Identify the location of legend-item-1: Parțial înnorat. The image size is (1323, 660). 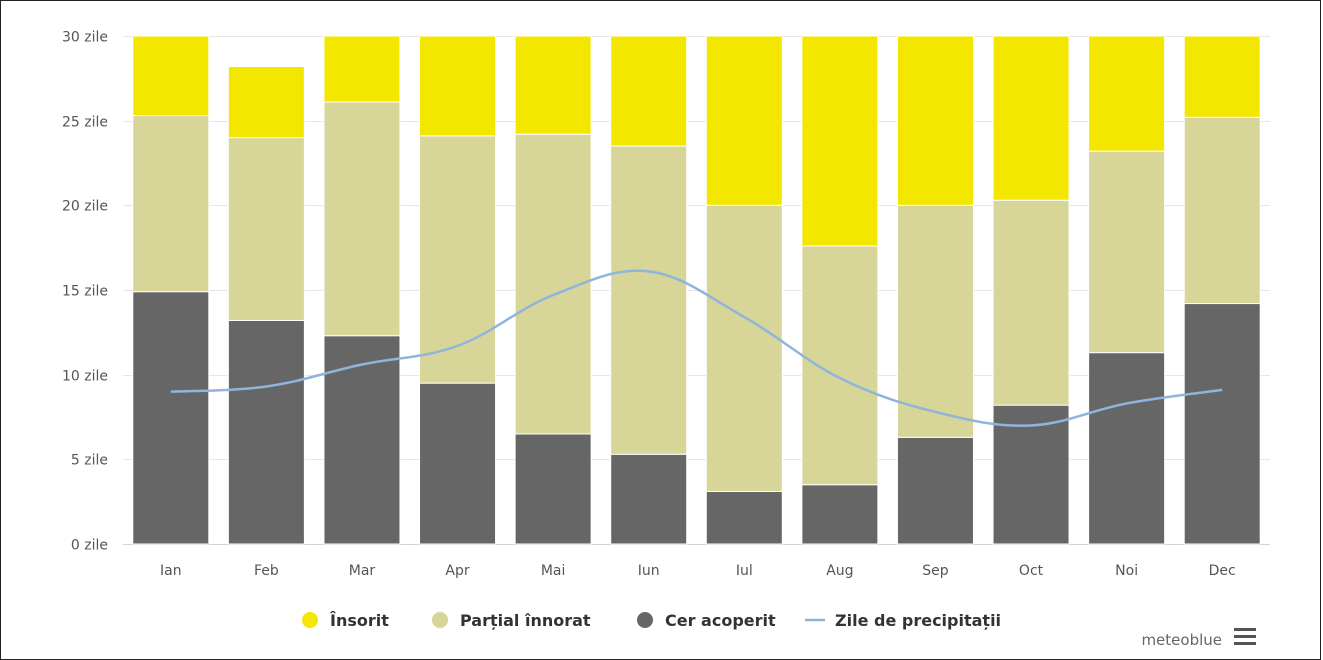
(511, 620).